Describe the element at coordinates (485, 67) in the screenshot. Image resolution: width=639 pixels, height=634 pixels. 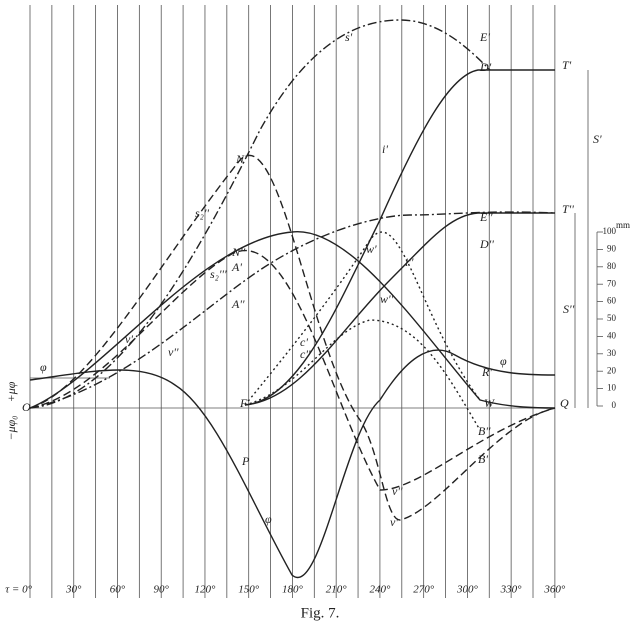
I see `curve-label: D'` at that location.